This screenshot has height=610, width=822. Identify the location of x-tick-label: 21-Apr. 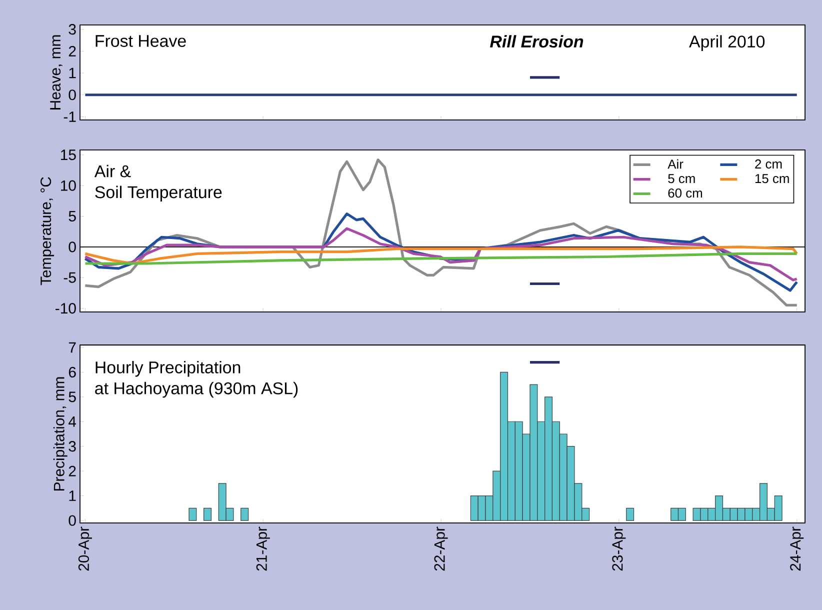
(263, 548).